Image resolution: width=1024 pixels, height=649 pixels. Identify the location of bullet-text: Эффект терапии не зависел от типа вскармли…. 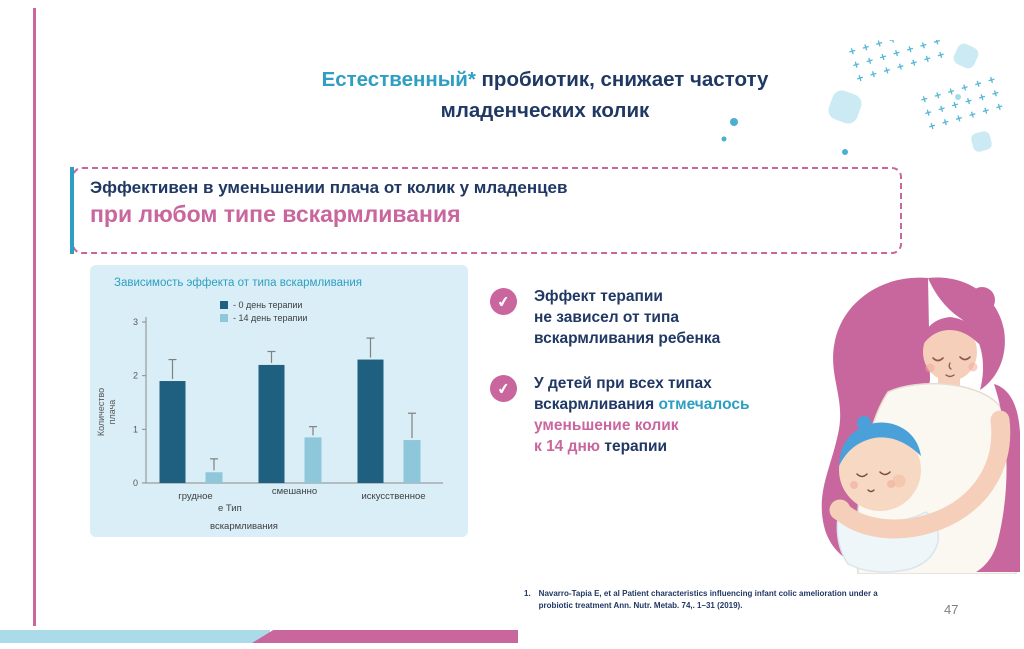
(627, 317).